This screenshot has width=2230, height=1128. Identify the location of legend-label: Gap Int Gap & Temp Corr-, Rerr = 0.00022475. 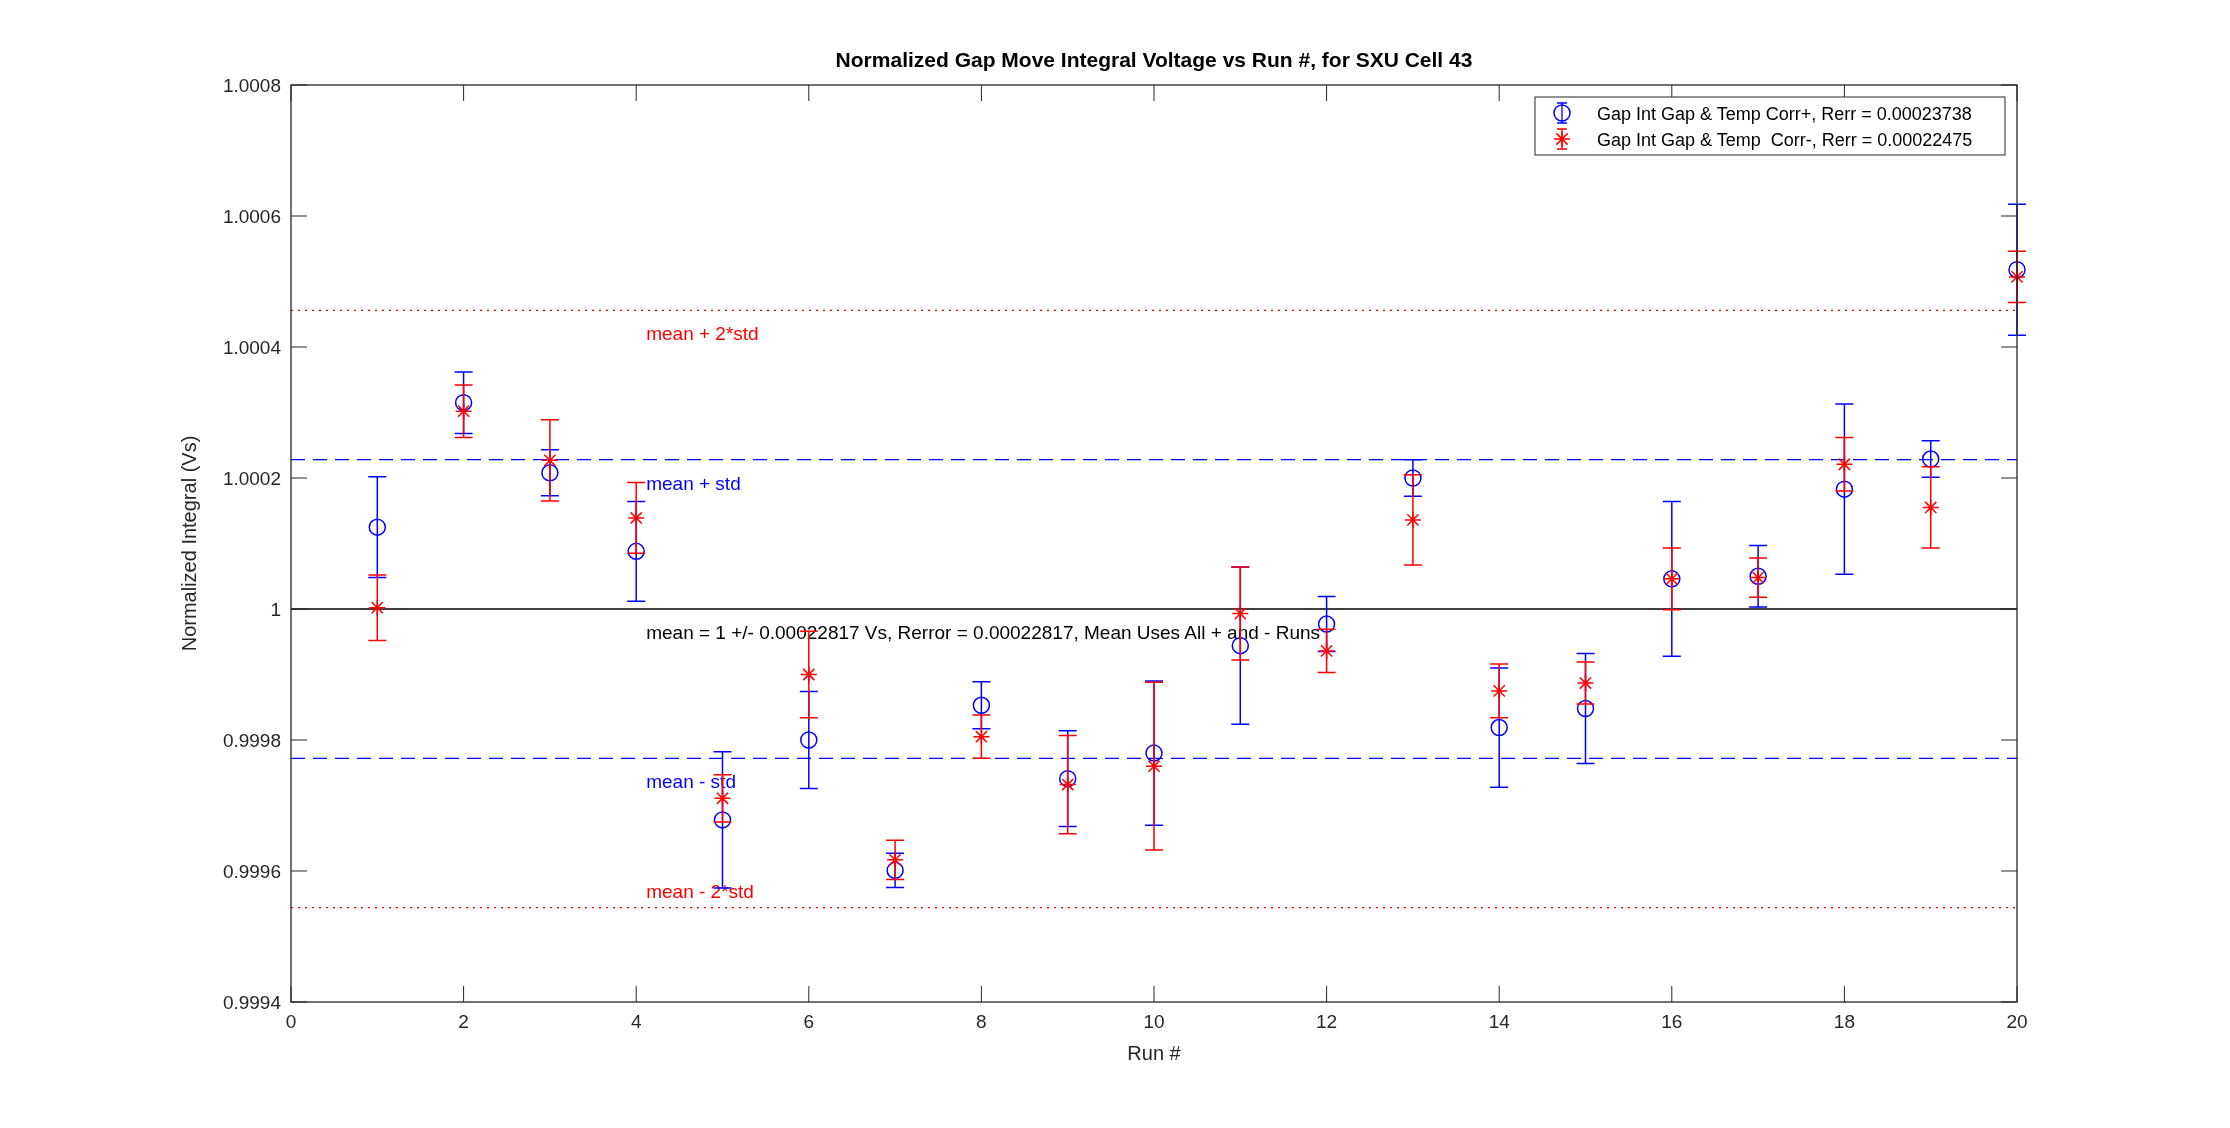
(1785, 140).